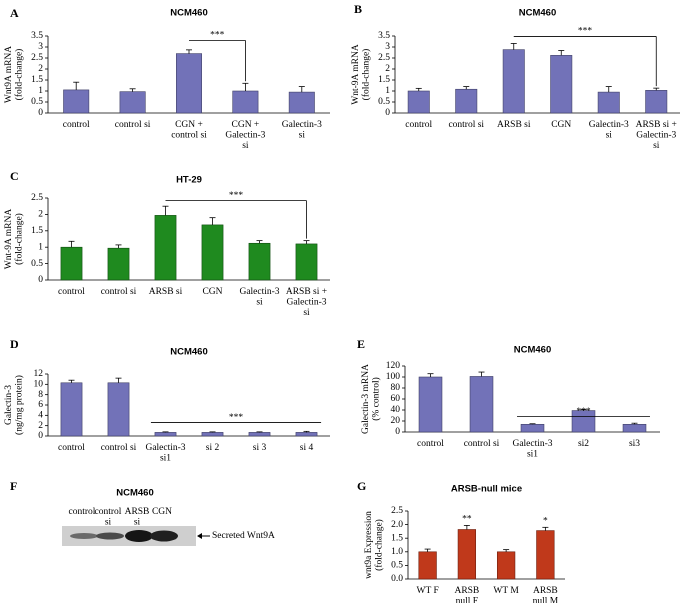 The image size is (683, 603). What do you see at coordinates (361, 486) in the screenshot?
I see `panel-letter: G` at bounding box center [361, 486].